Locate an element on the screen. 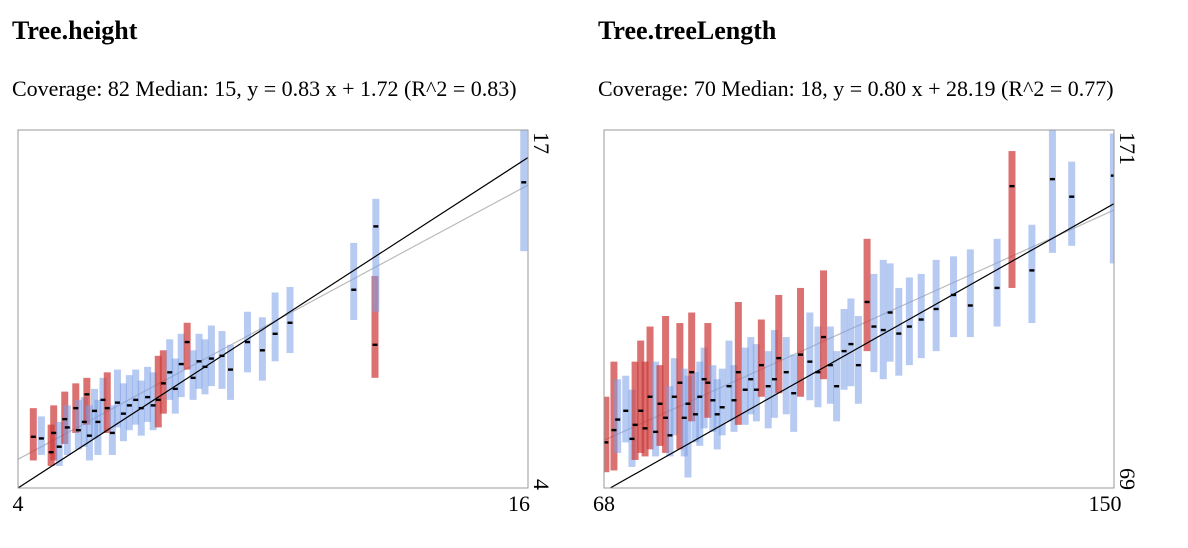 This screenshot has height=548, width=1188. y-tick-label-min: 69 is located at coordinates (1127, 479).